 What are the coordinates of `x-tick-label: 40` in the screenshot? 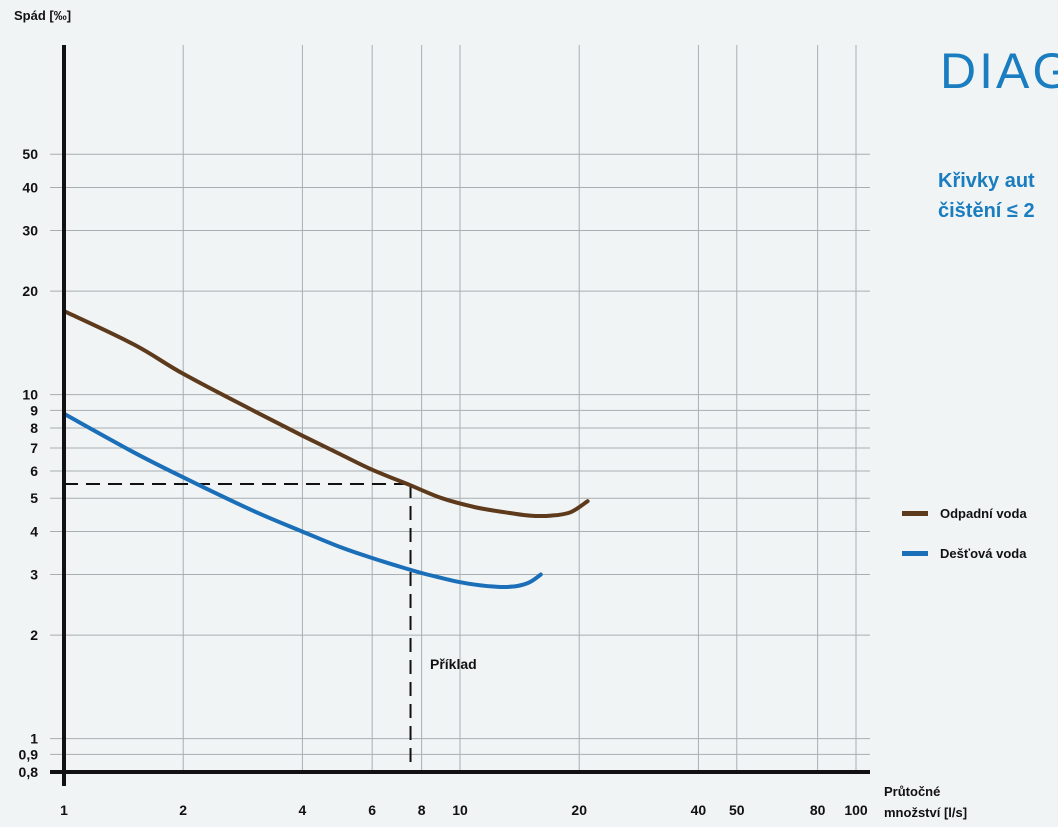 It's located at (699, 810).